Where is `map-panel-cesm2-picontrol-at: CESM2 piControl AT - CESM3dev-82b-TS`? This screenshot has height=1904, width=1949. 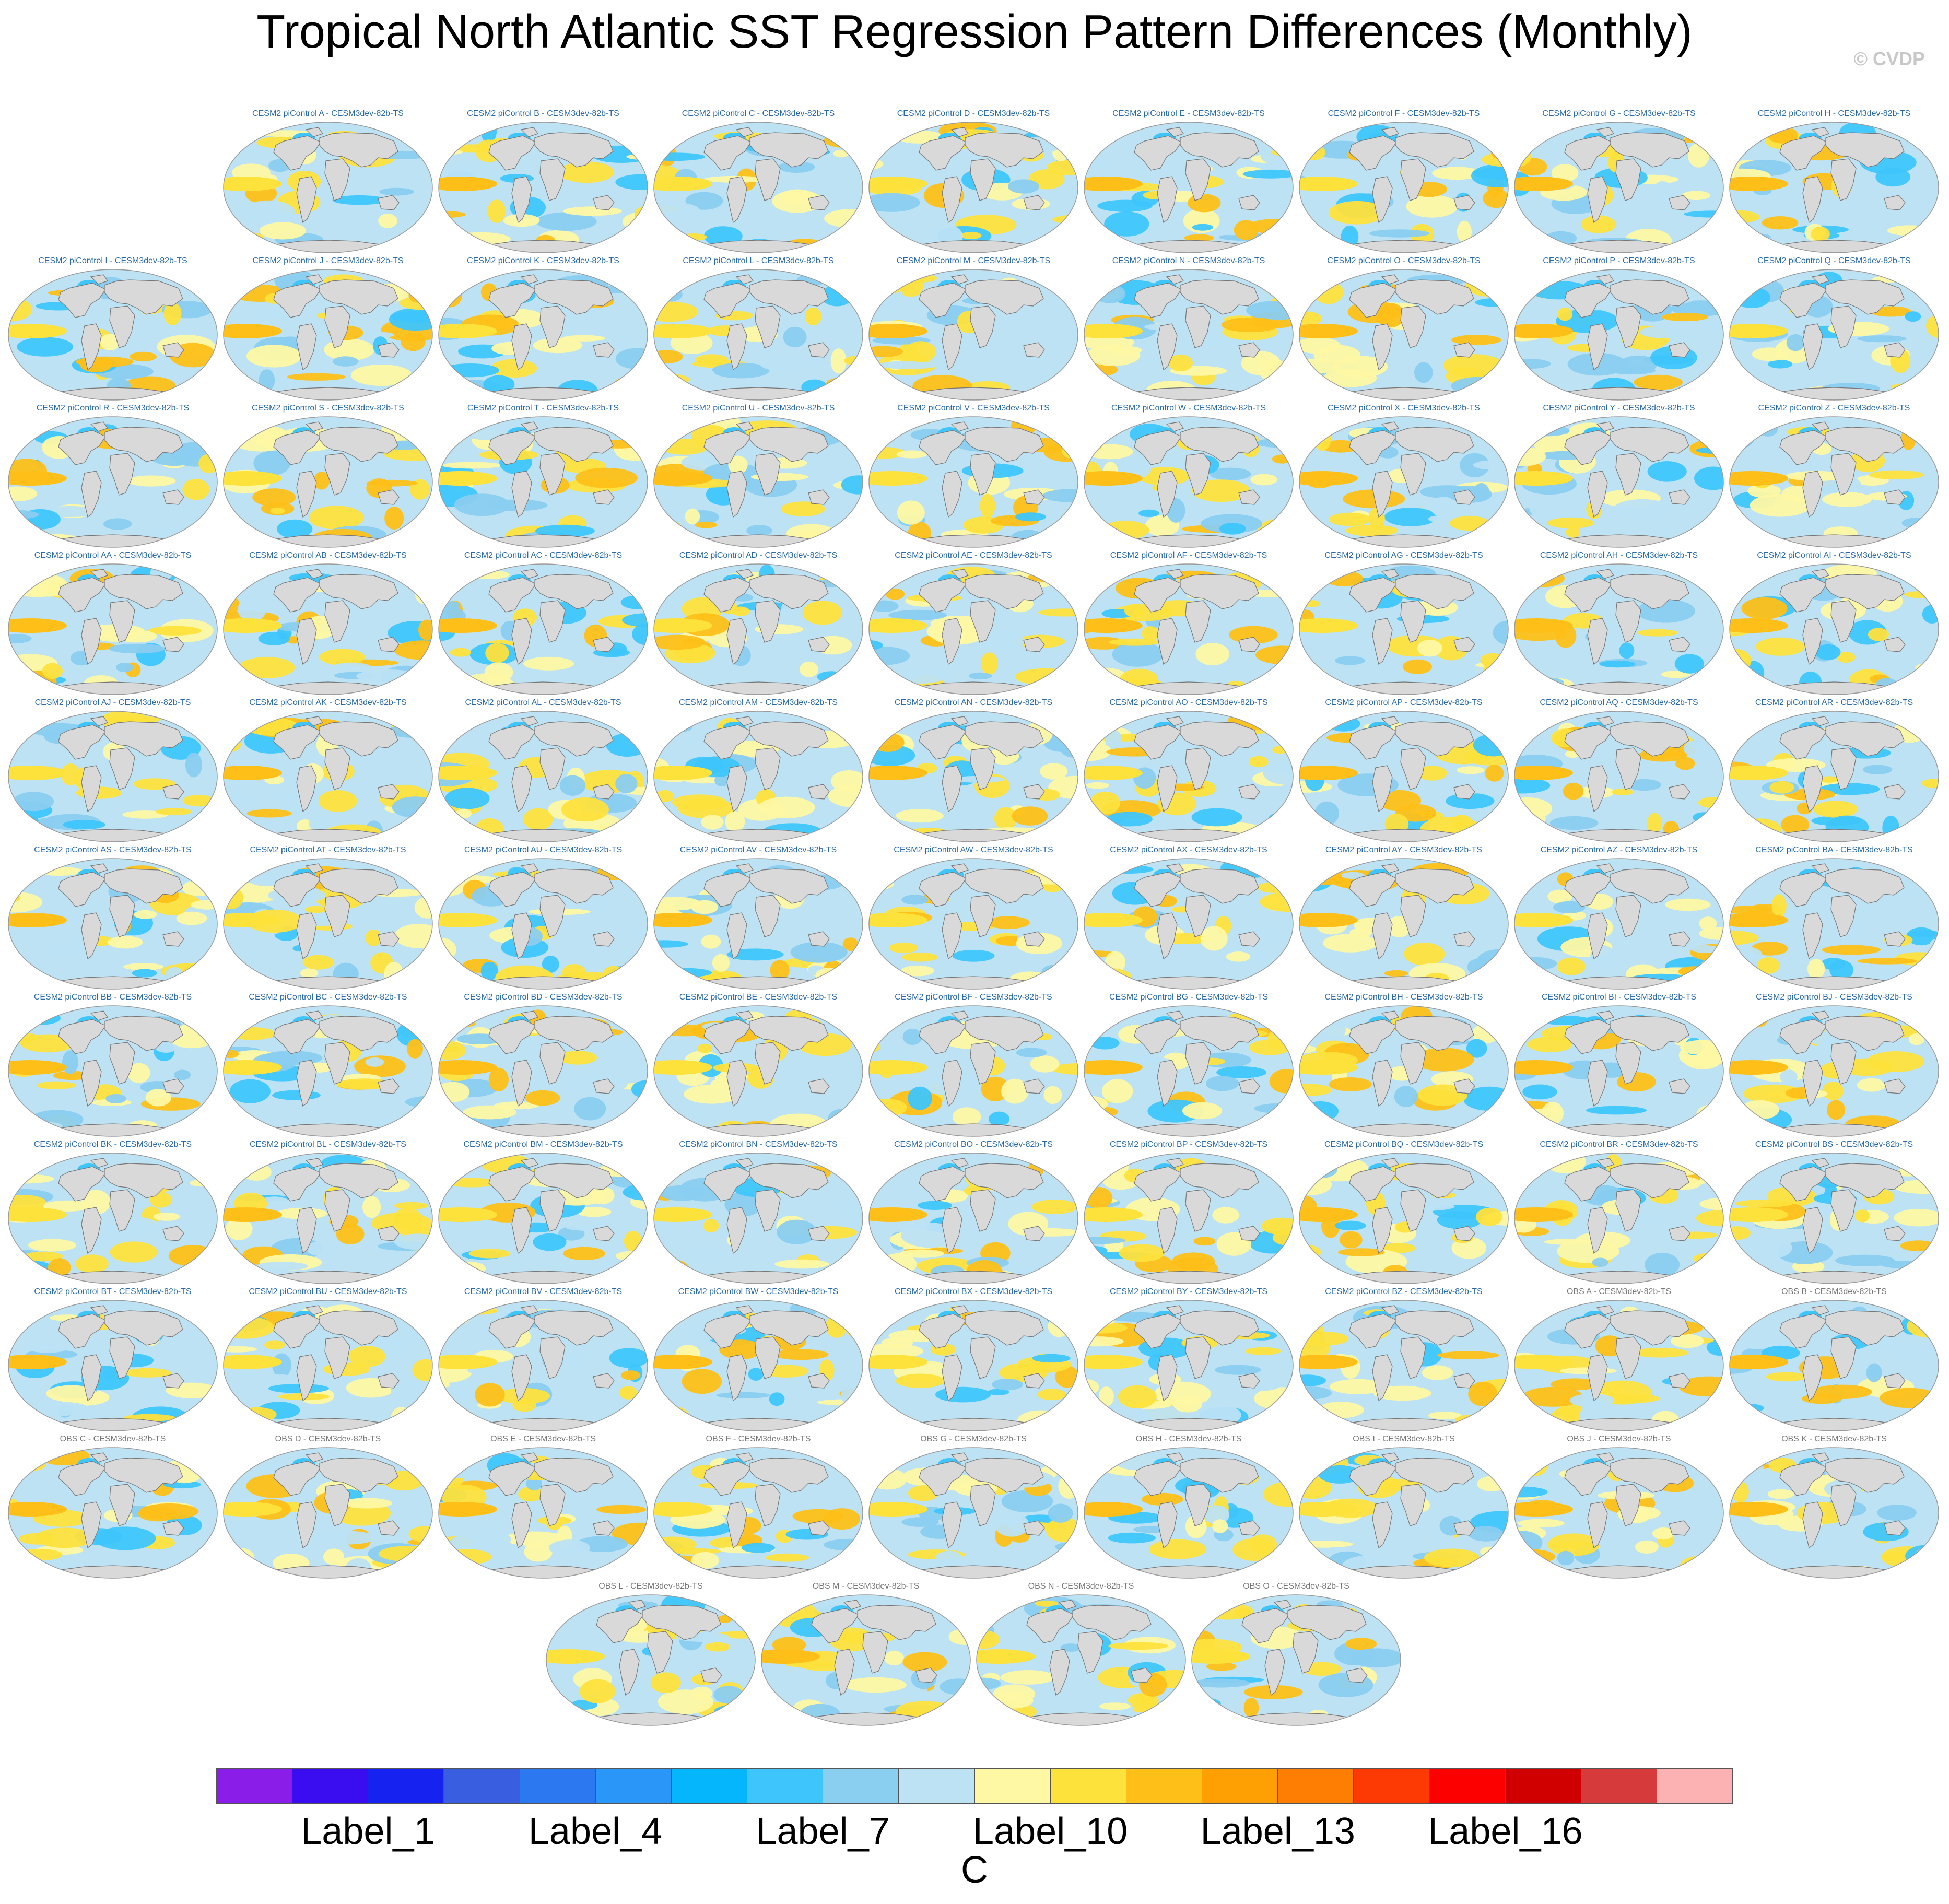
map-panel-cesm2-picontrol-at: CESM2 piControl AT - CESM3dev-82b-TS is located at coordinates (328, 917).